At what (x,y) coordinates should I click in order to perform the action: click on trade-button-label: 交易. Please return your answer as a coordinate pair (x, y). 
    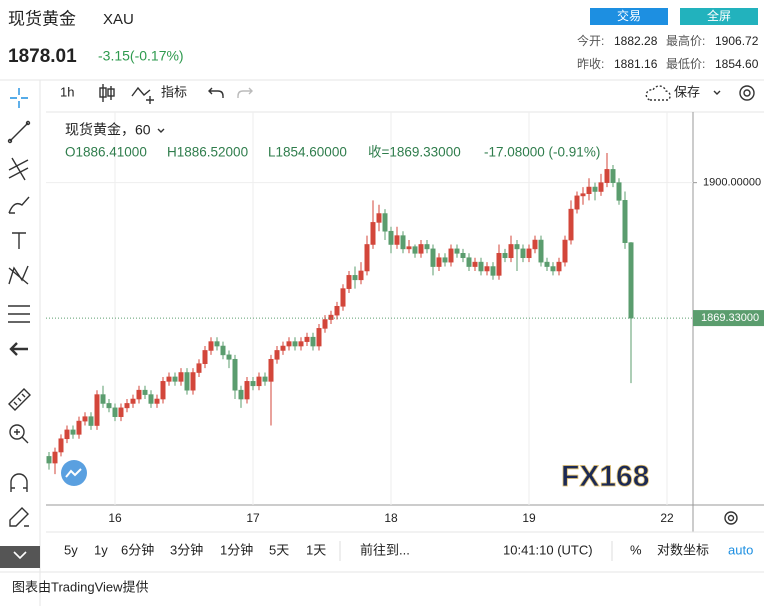
    Looking at the image, I should click on (629, 15).